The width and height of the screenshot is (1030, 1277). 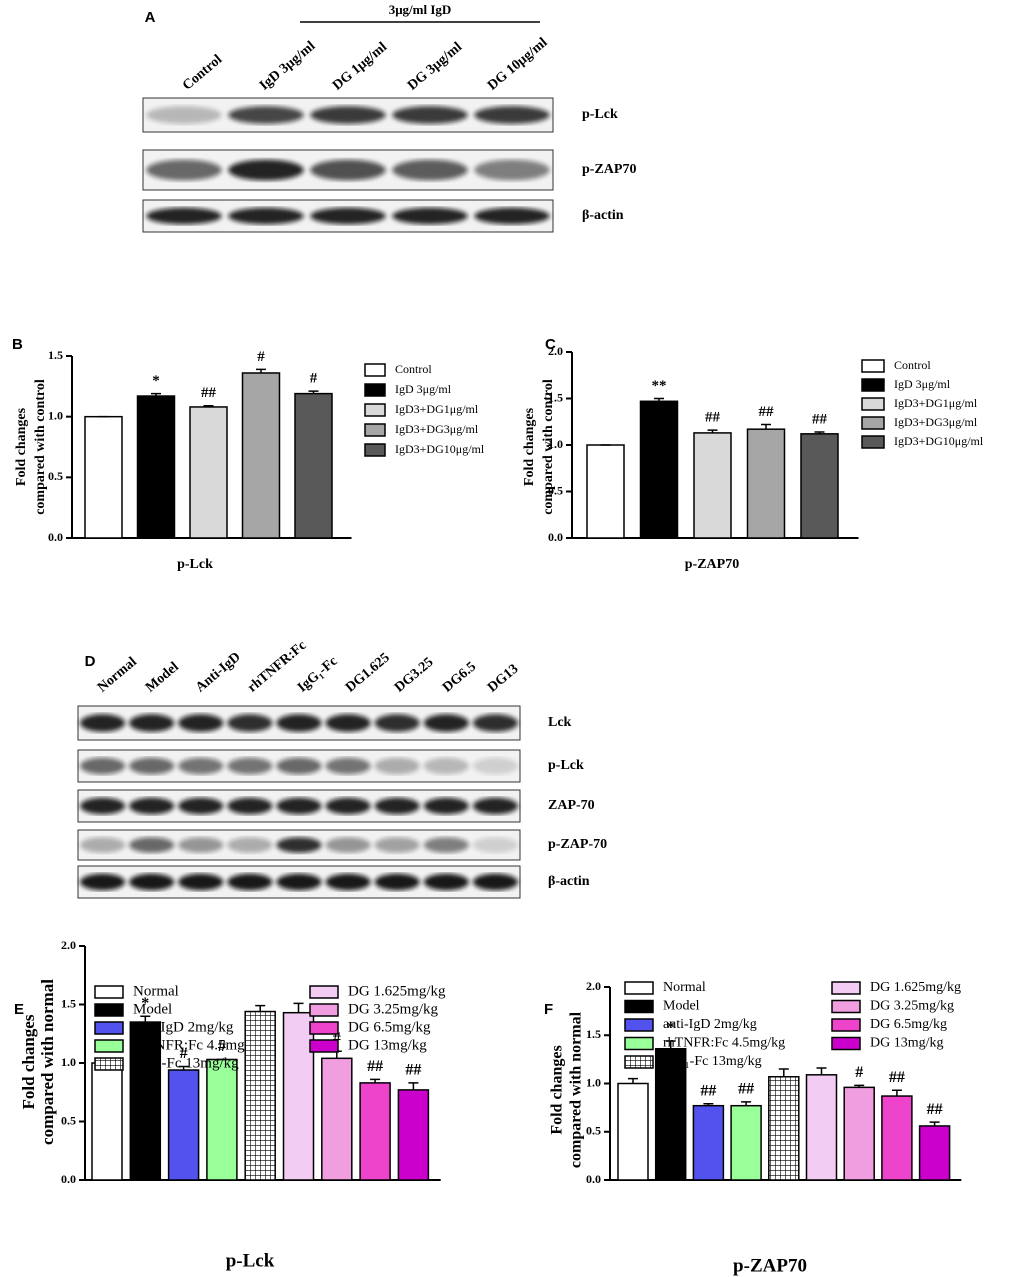 What do you see at coordinates (555, 444) in the screenshot?
I see `y-tick-label: 1.0` at bounding box center [555, 444].